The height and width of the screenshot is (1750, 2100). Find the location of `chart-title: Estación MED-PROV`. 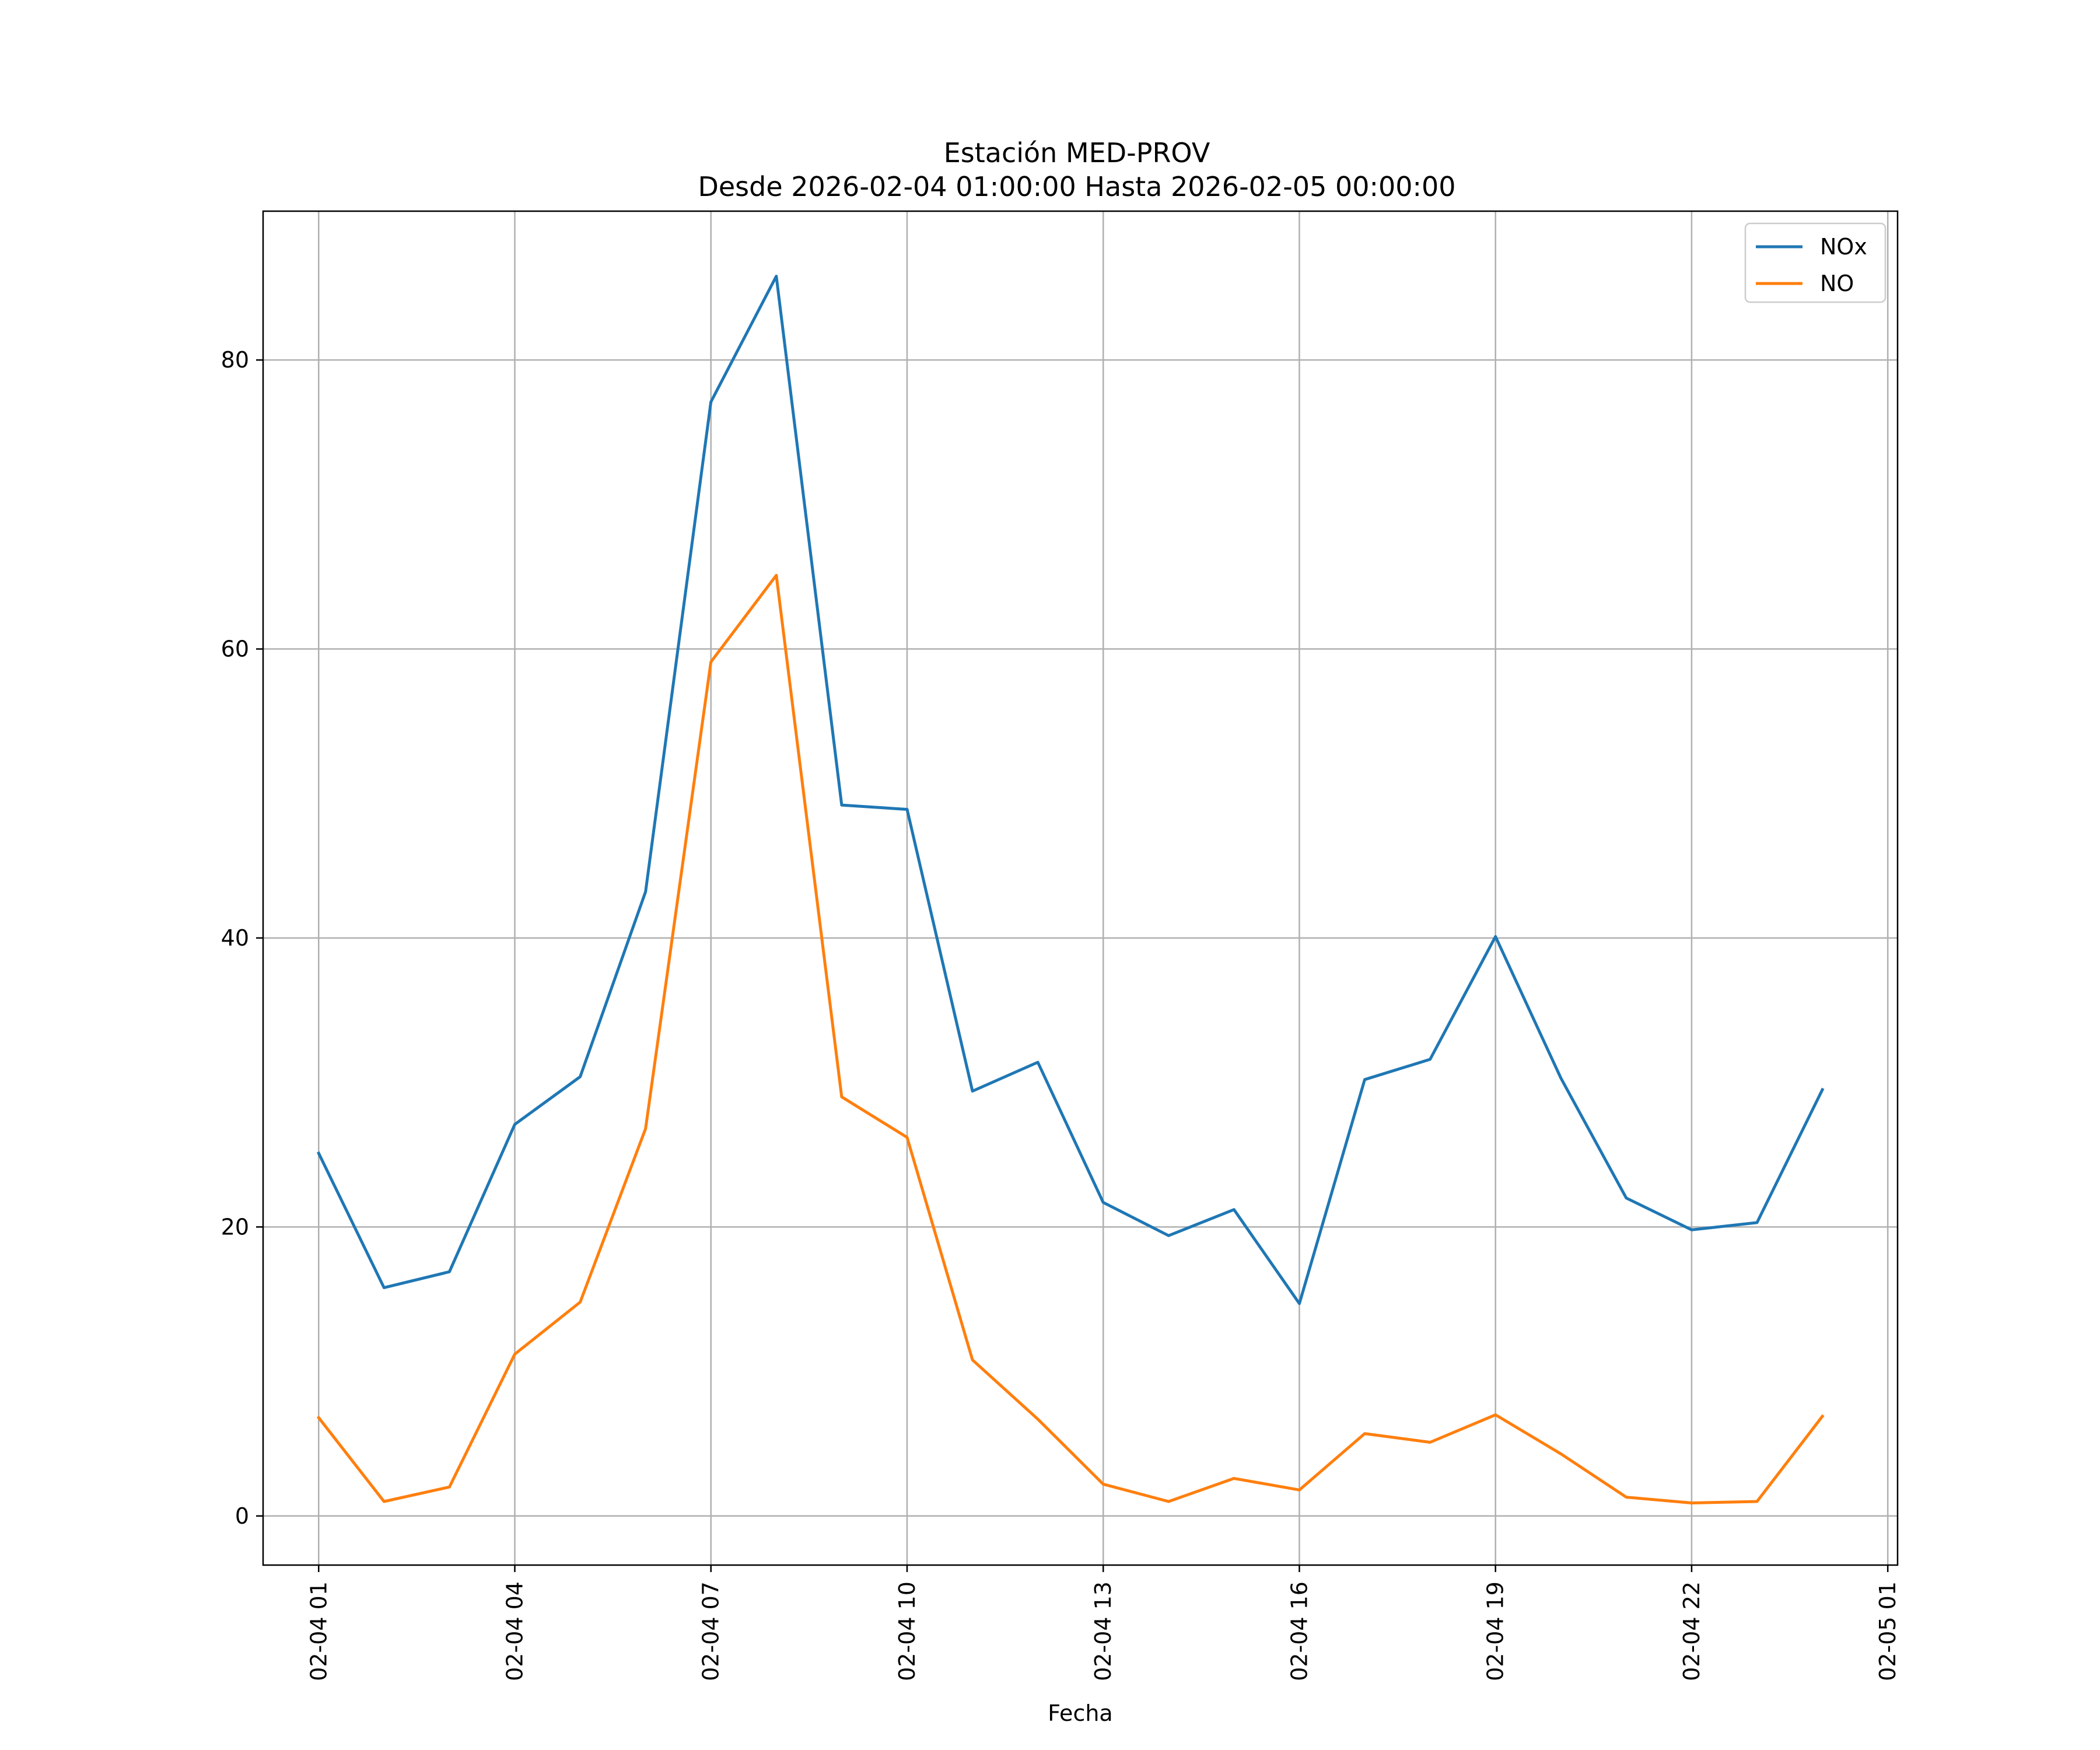

chart-title: Estación MED-PROV is located at coordinates (1077, 153).